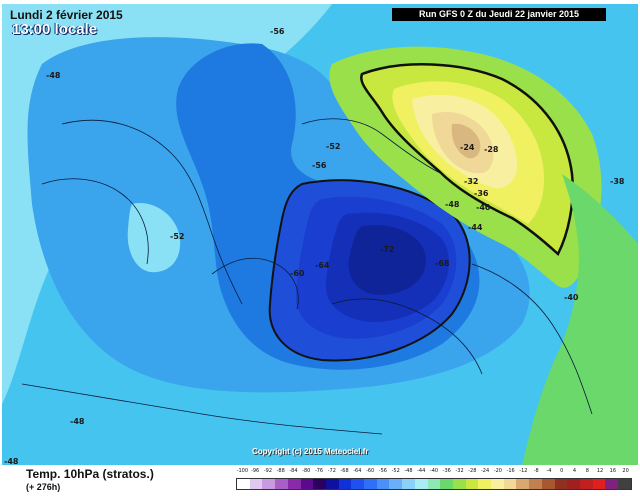  What do you see at coordinates (471, 181) in the screenshot?
I see `contour-label: -32` at bounding box center [471, 181].